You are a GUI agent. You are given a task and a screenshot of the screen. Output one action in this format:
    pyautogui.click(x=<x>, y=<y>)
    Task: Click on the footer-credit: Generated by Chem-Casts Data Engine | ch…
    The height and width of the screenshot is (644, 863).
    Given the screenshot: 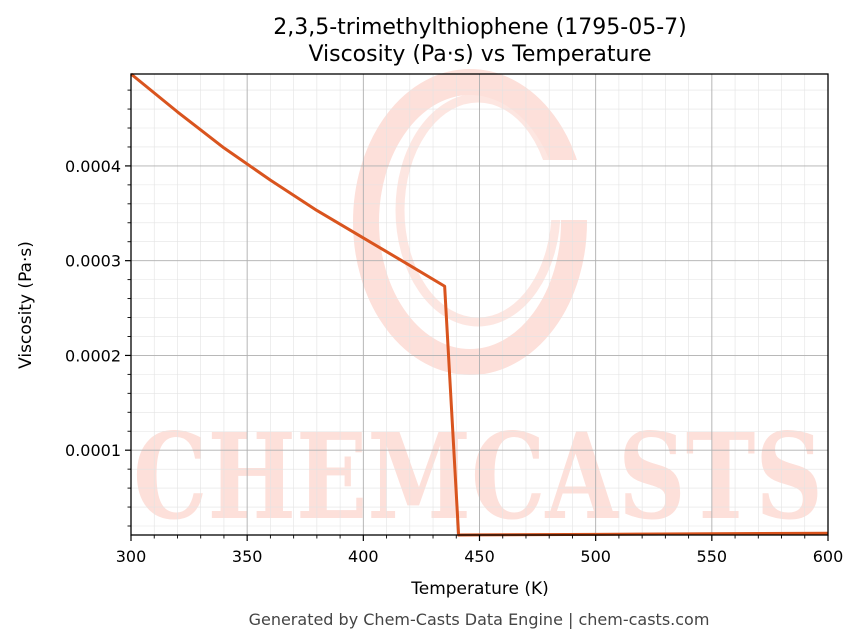 What is the action you would take?
    pyautogui.click(x=479, y=619)
    